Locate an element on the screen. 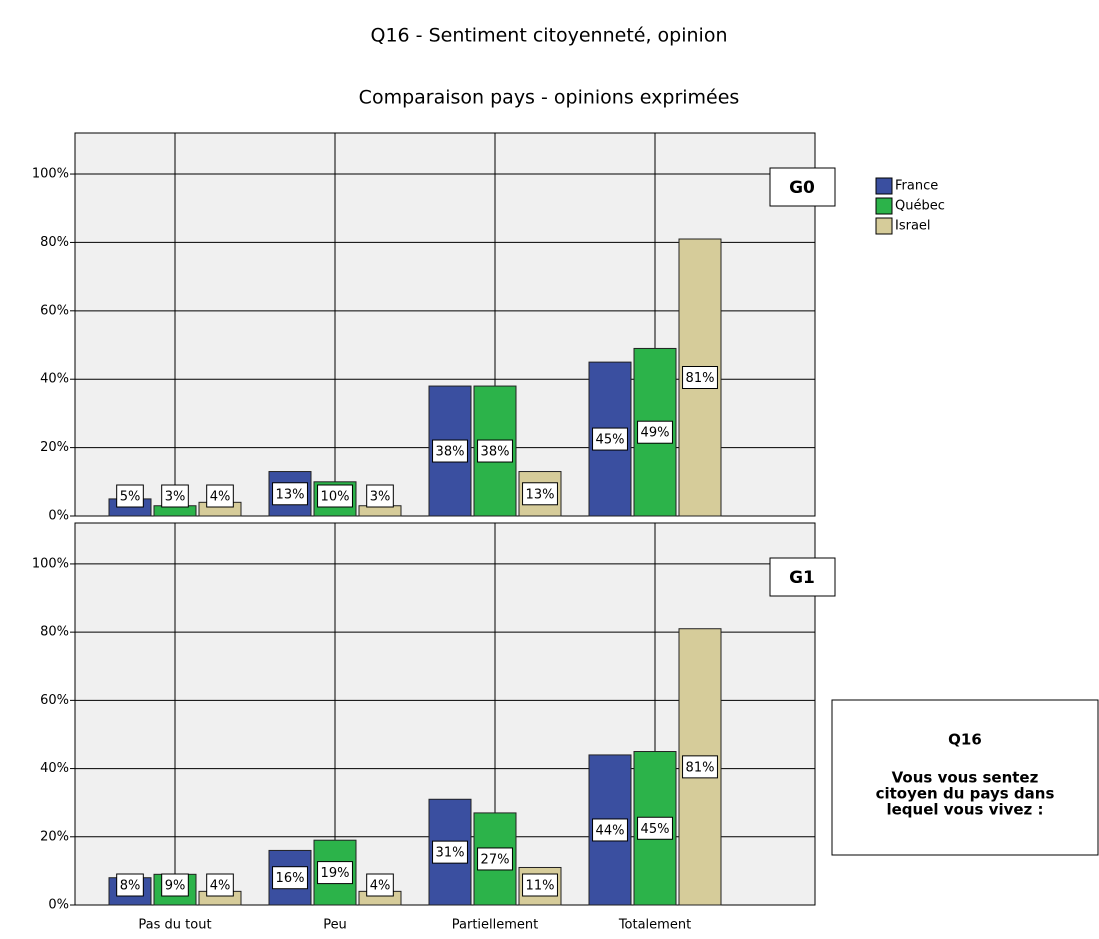  data-label: 9% is located at coordinates (175, 885).